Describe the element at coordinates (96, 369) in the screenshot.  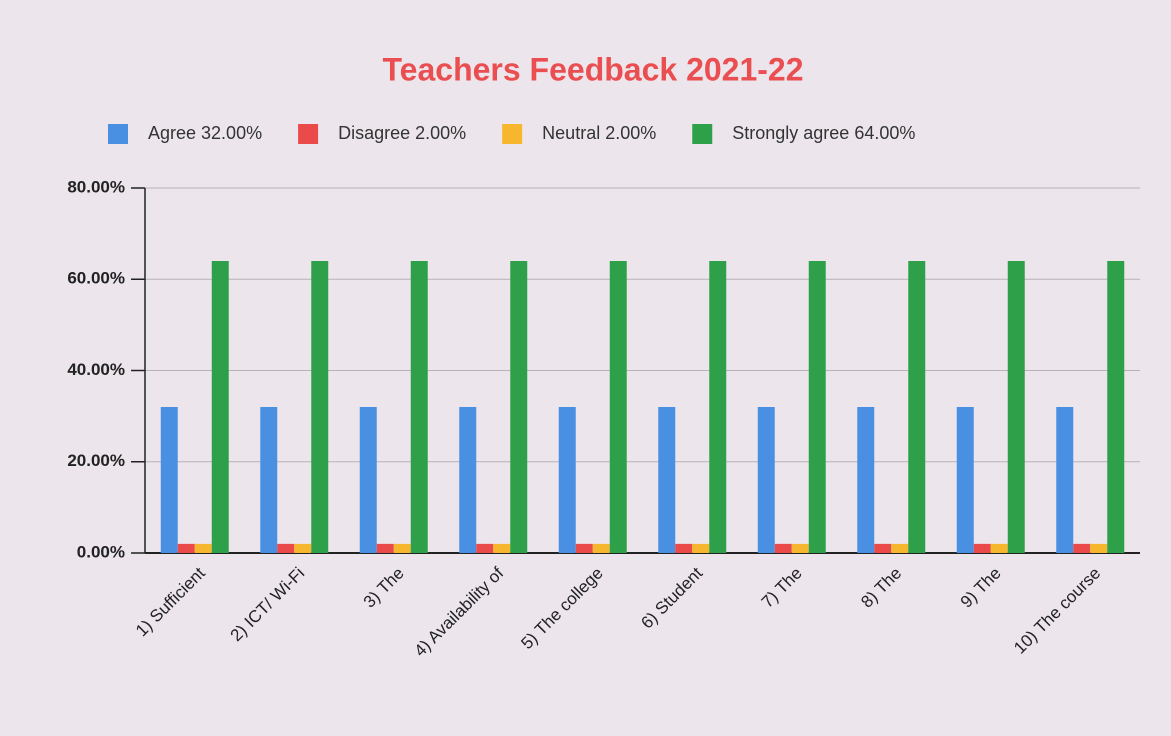
I see `y-tick-label: 40.00%` at that location.